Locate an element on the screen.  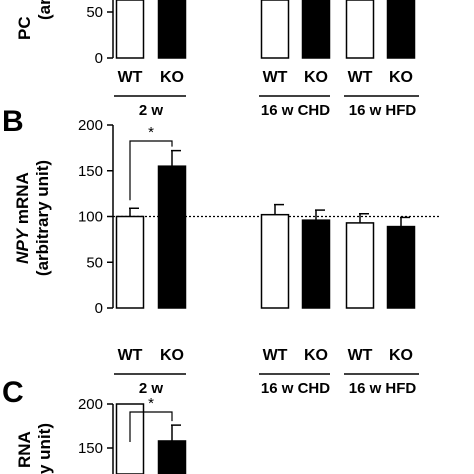
panel-b-ylabel-unit: (arbitrary unit) is located at coordinates (42, 218).